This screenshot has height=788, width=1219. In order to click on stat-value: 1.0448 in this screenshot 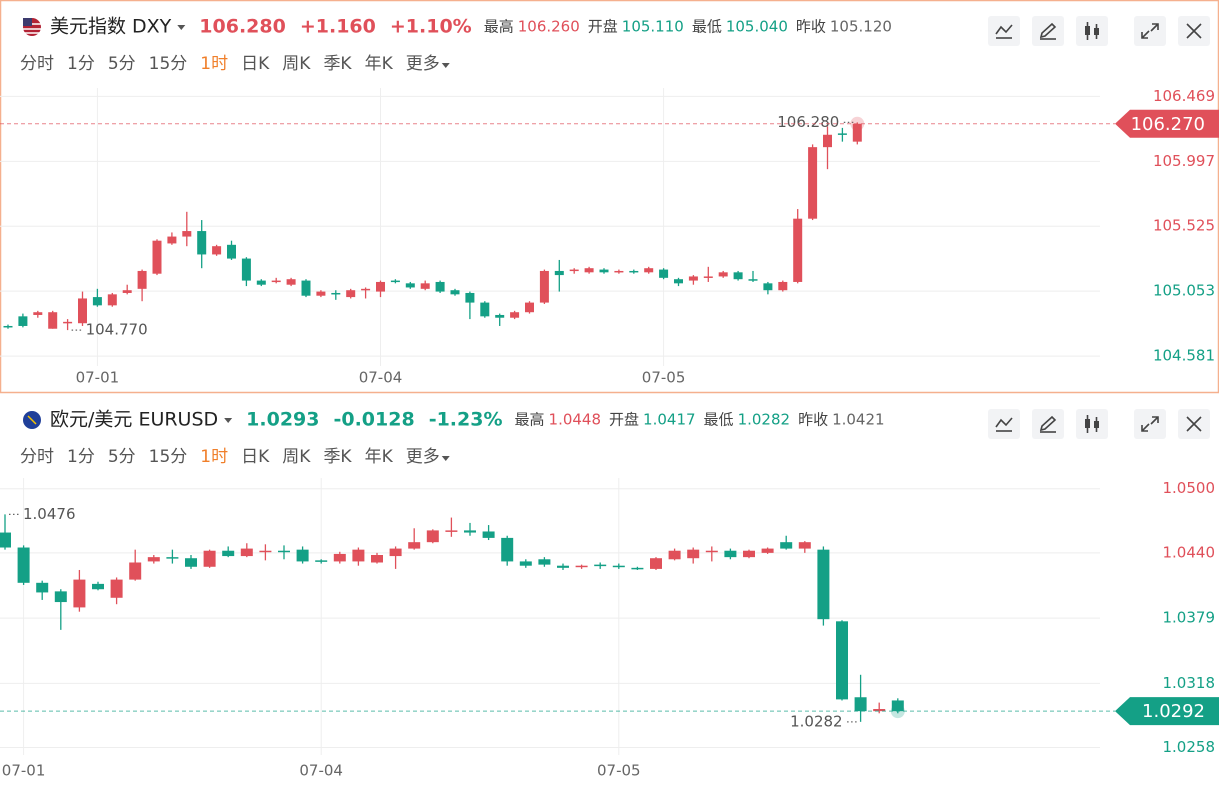, I will do `click(575, 420)`.